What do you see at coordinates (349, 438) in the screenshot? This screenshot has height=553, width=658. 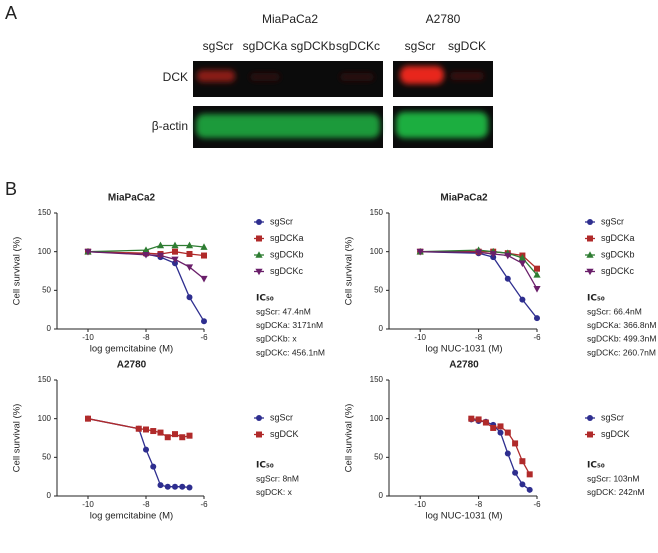 I see `y-axis-label: Cell survival (%)` at bounding box center [349, 438].